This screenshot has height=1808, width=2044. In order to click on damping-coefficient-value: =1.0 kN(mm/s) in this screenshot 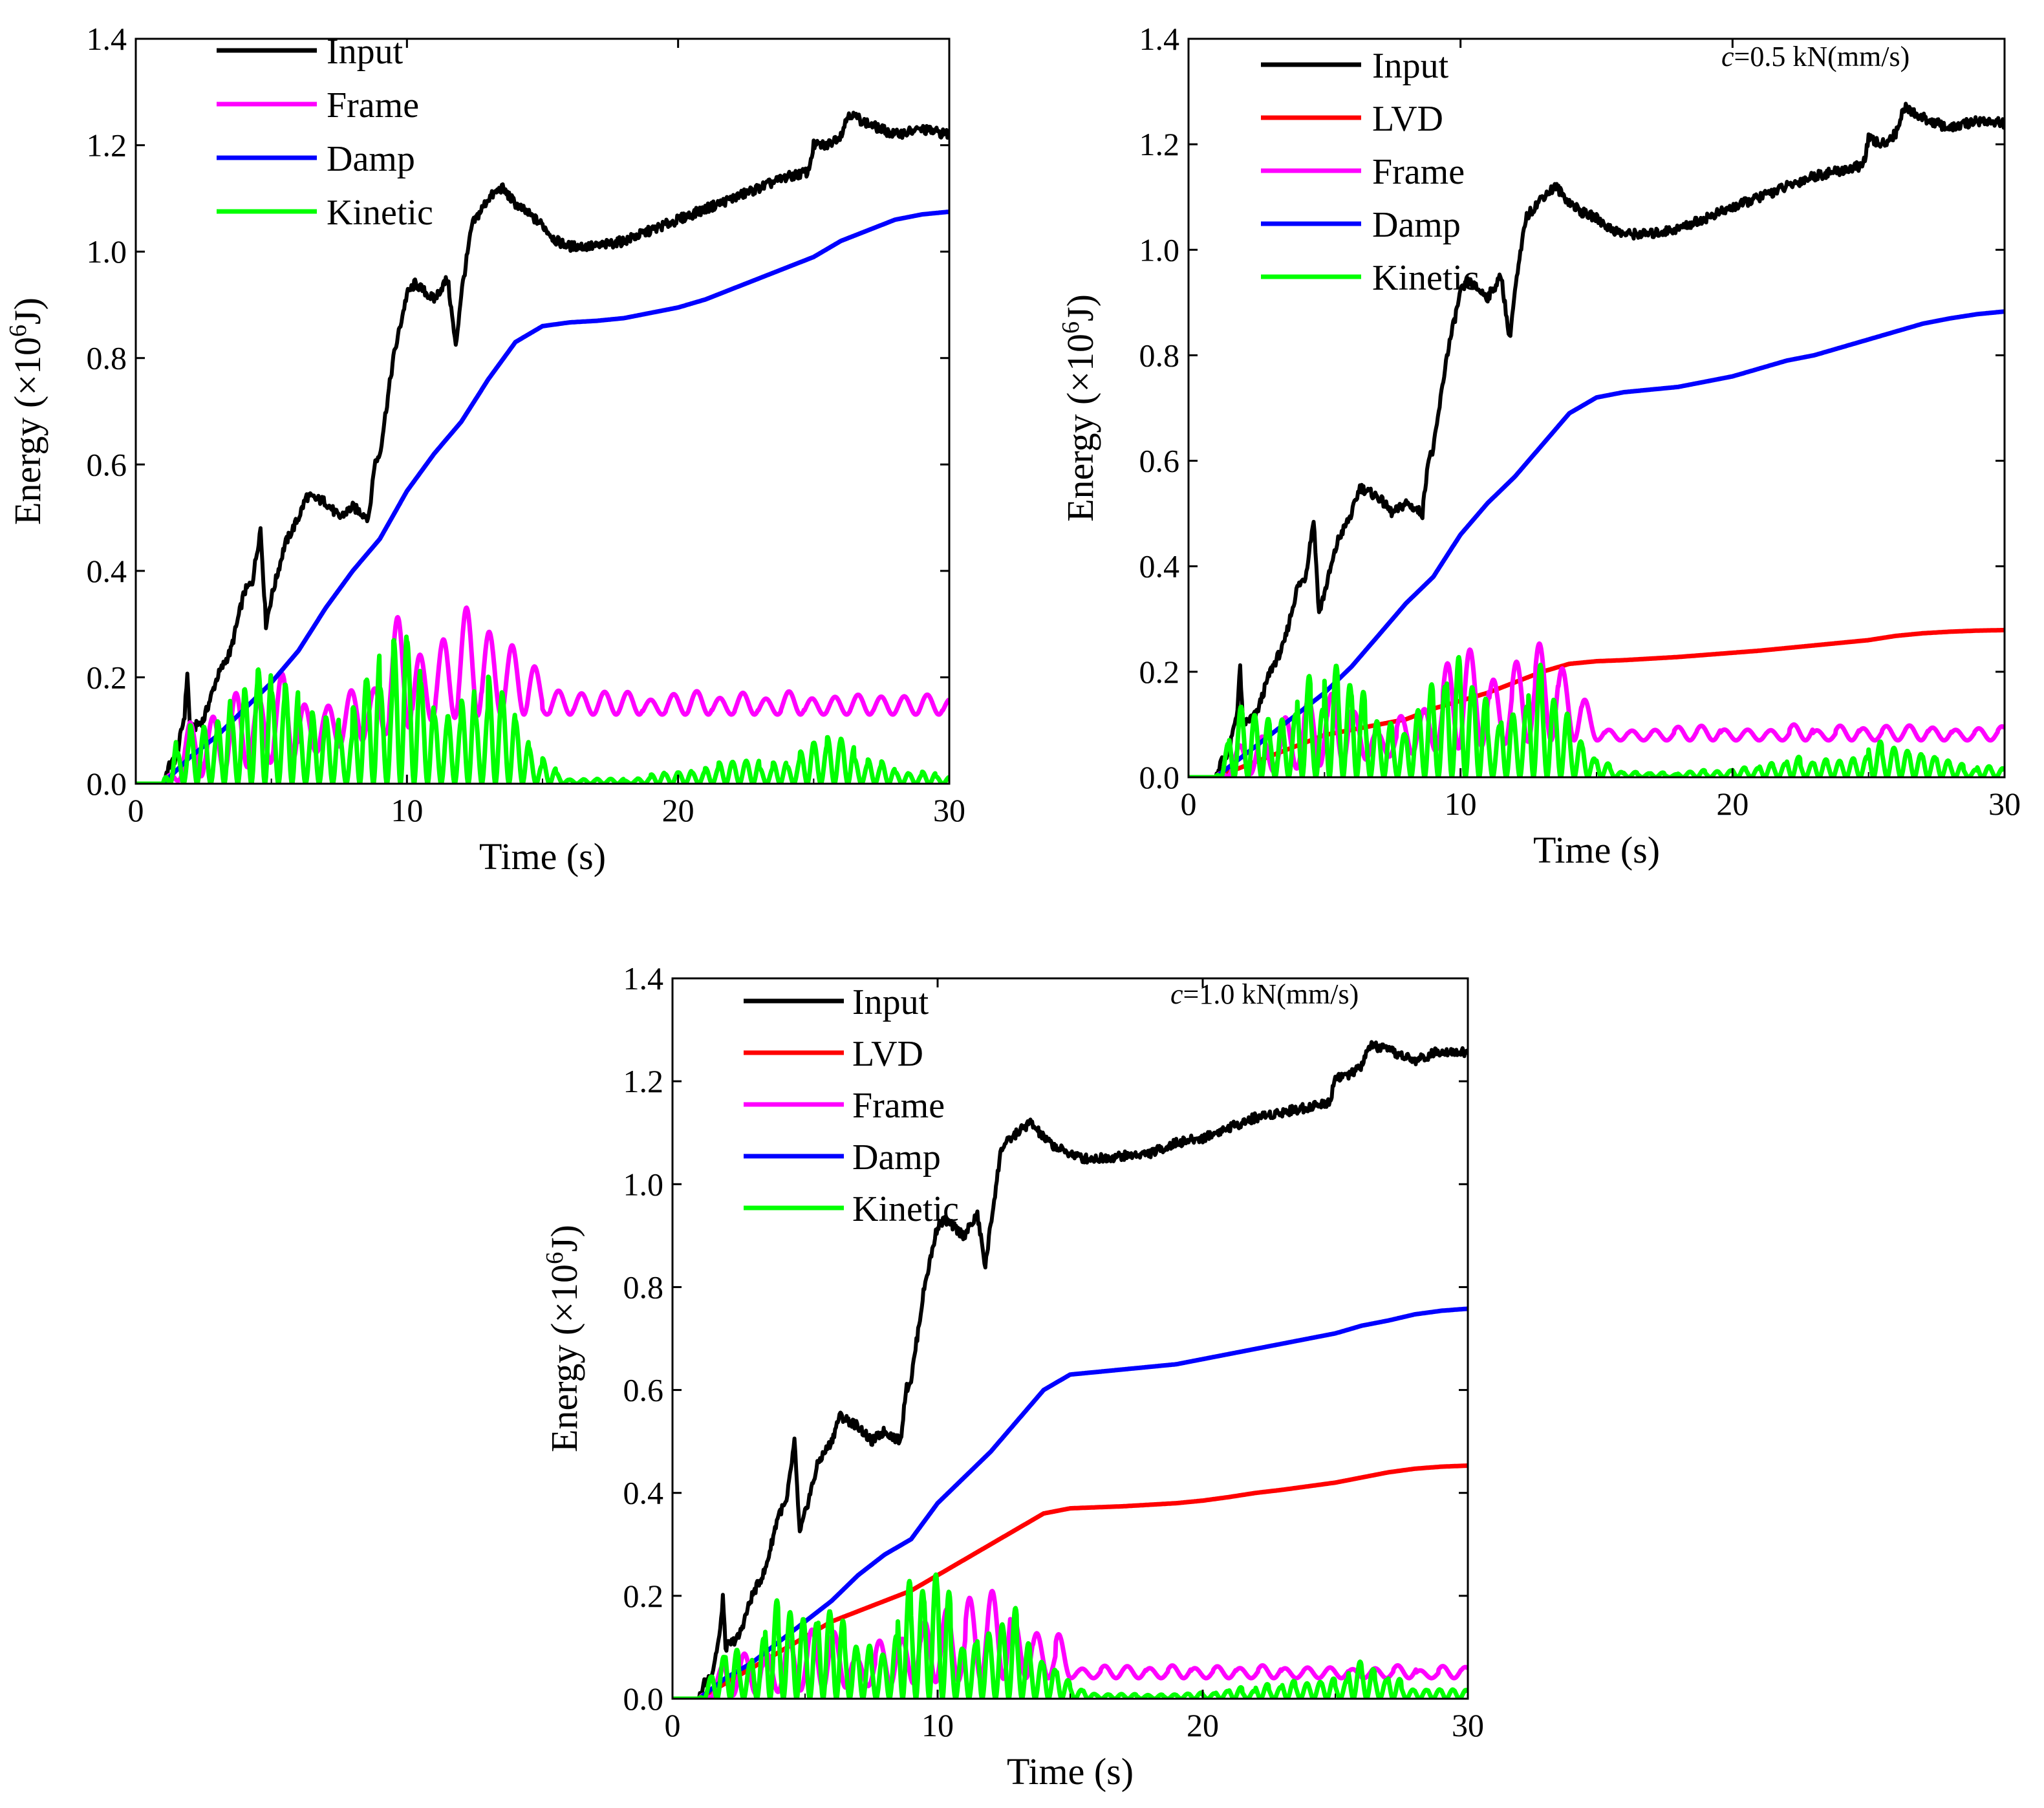, I will do `click(1271, 994)`.